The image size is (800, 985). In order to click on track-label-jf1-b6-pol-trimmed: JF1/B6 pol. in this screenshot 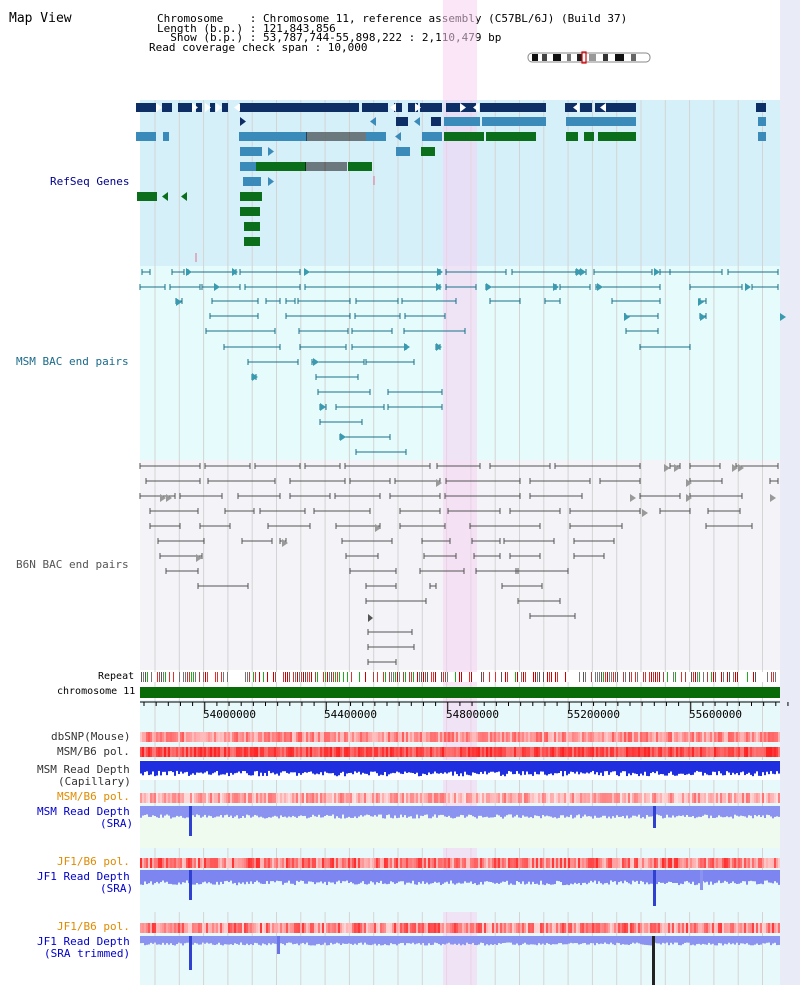, I will do `click(93, 926)`.